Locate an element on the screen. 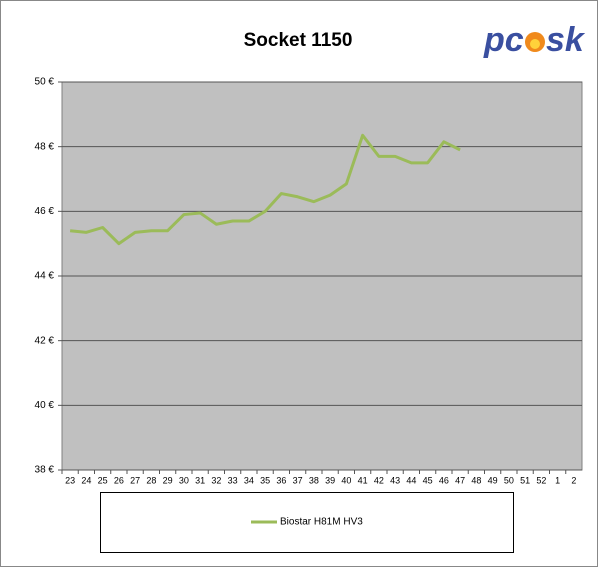 The height and width of the screenshot is (572, 598). legend is located at coordinates (307, 522).